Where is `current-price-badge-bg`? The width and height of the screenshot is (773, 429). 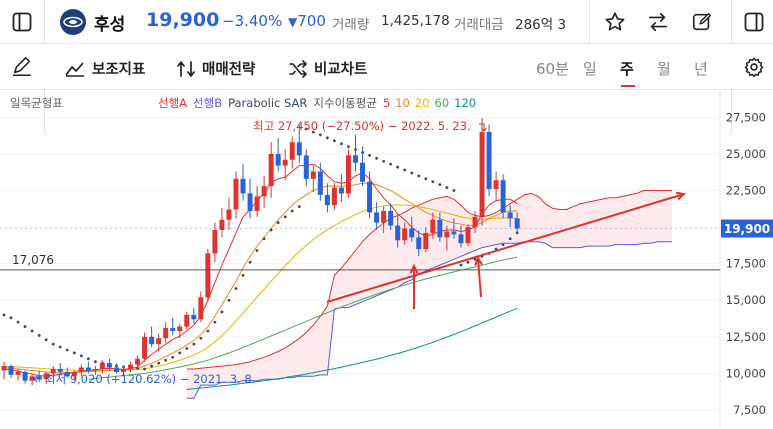 current-price-badge-bg is located at coordinates (747, 228).